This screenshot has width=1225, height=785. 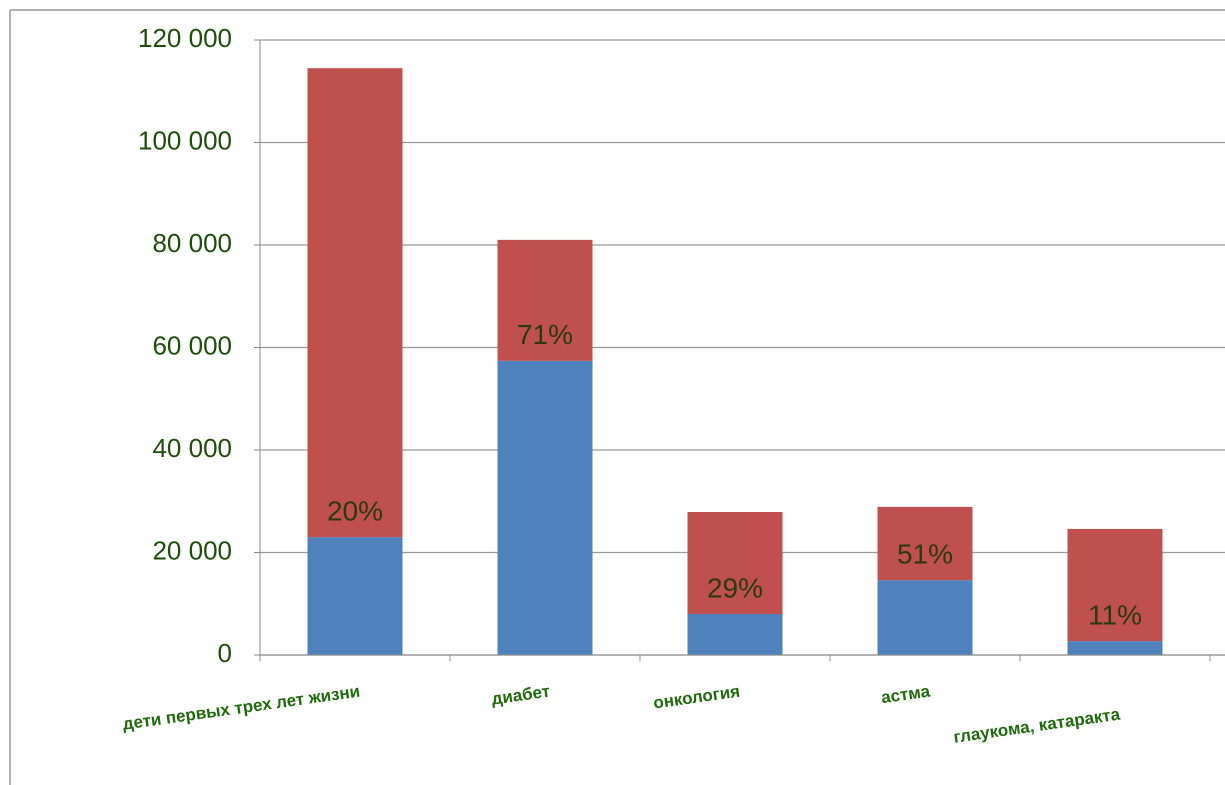 What do you see at coordinates (906, 695) in the screenshot?
I see `x-tick-label: астма` at bounding box center [906, 695].